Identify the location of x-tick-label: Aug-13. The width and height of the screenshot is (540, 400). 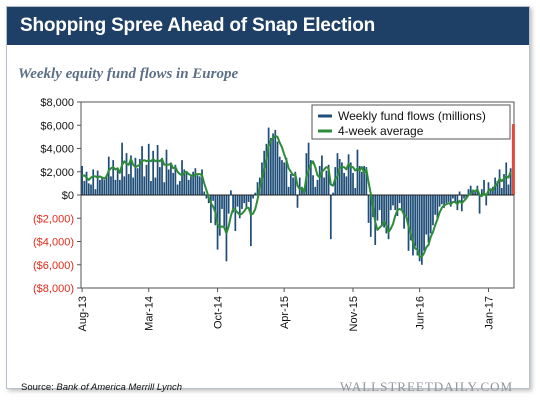
(83, 313).